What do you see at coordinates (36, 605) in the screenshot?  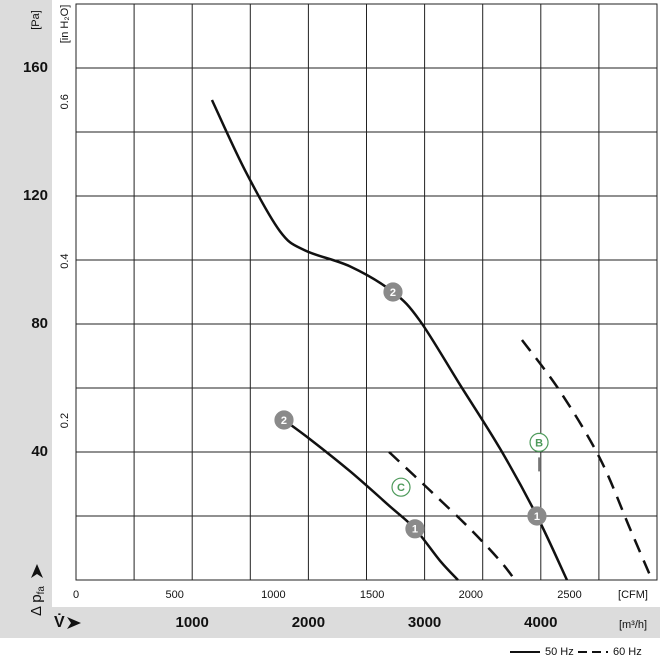 I see `y-symbol-main: Δ p` at bounding box center [36, 605].